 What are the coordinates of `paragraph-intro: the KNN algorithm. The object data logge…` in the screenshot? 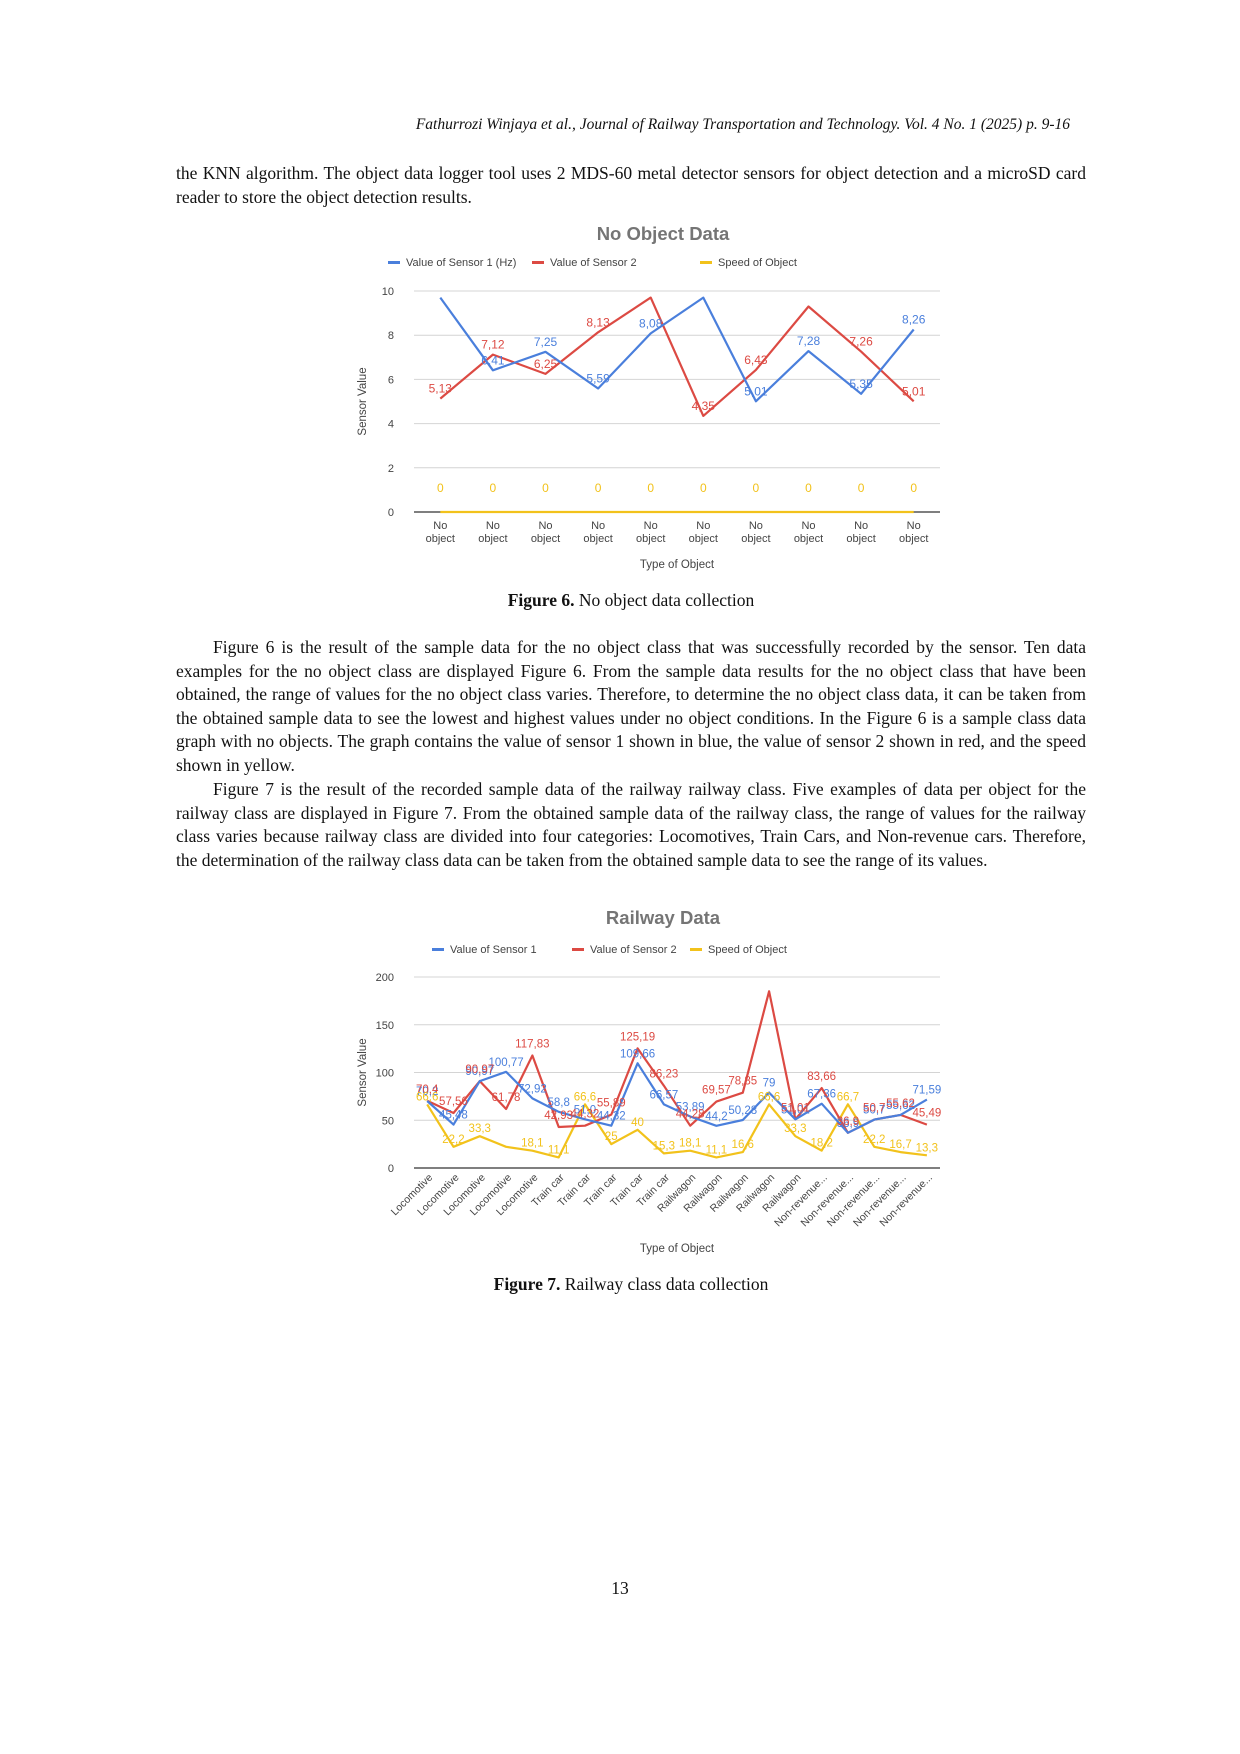 It's located at (631, 185).